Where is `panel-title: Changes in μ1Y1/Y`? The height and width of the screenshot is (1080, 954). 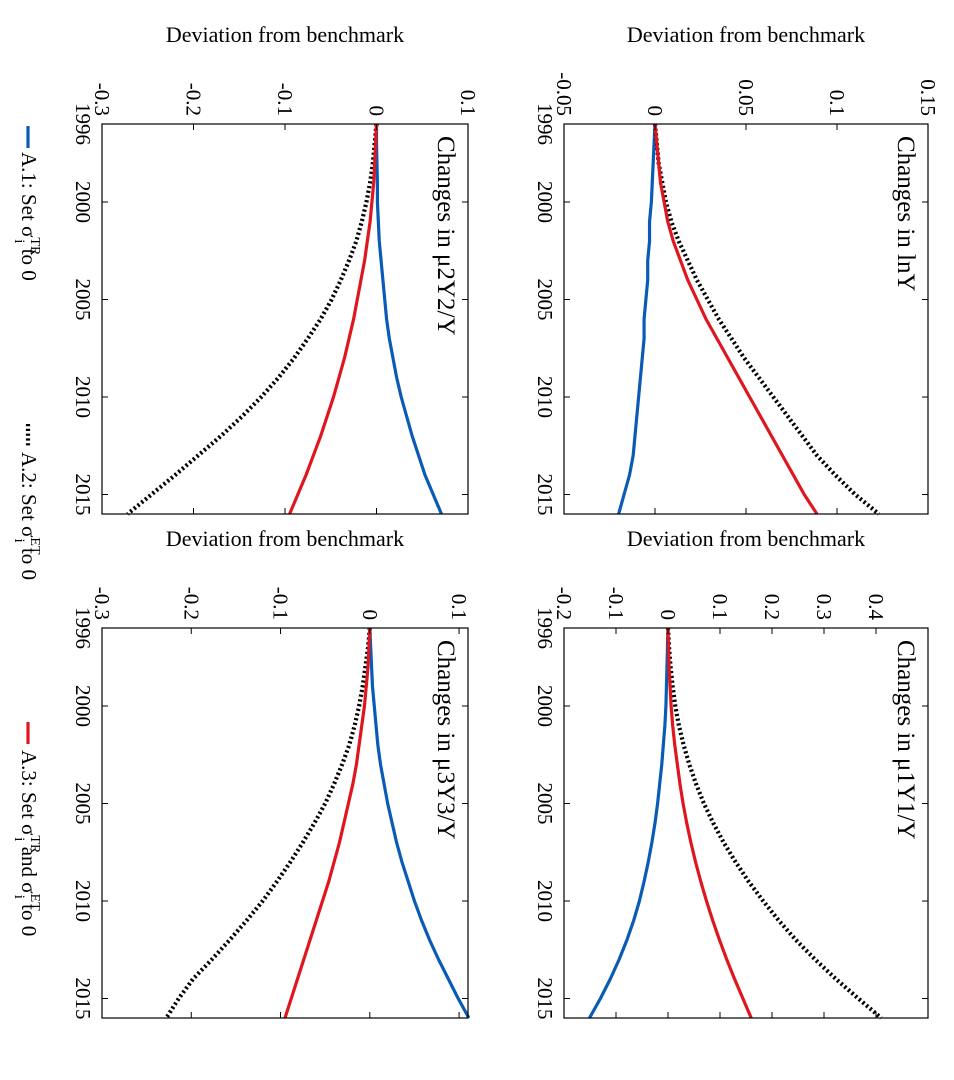 panel-title: Changes in μ1Y1/Y is located at coordinates (905, 740).